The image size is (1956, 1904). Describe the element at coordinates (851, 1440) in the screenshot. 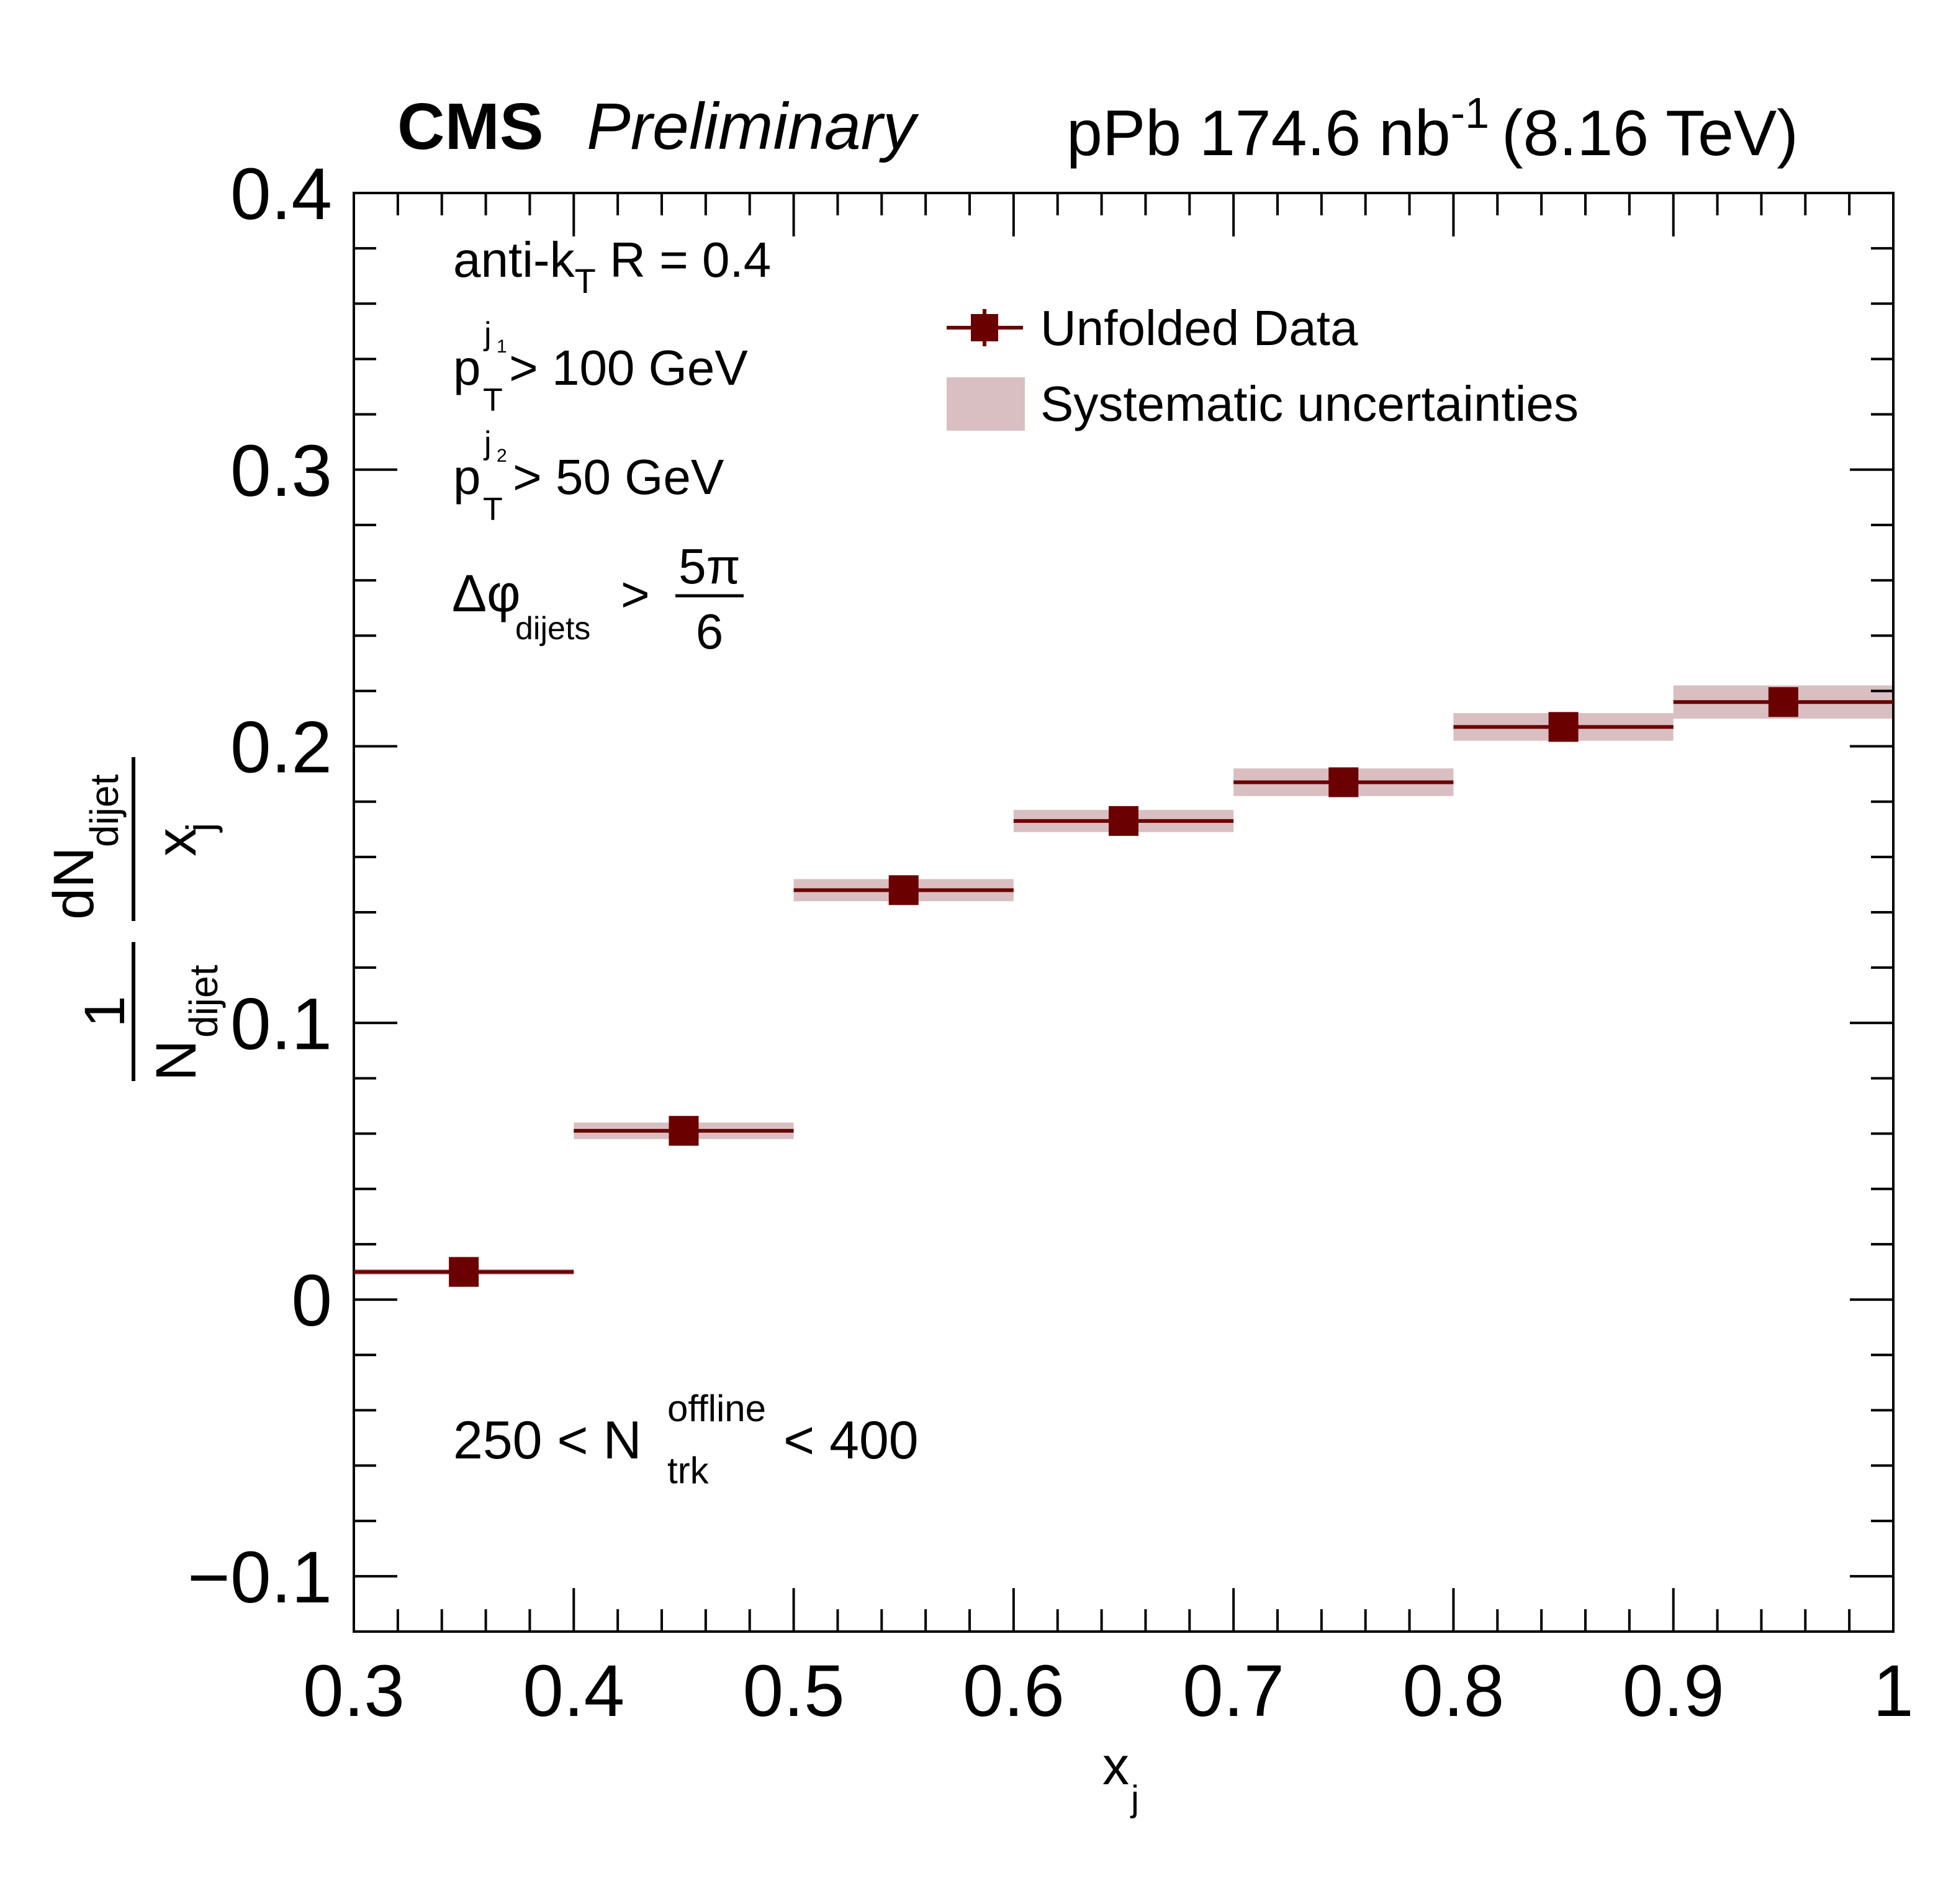

I see `svg-text: < 400` at that location.